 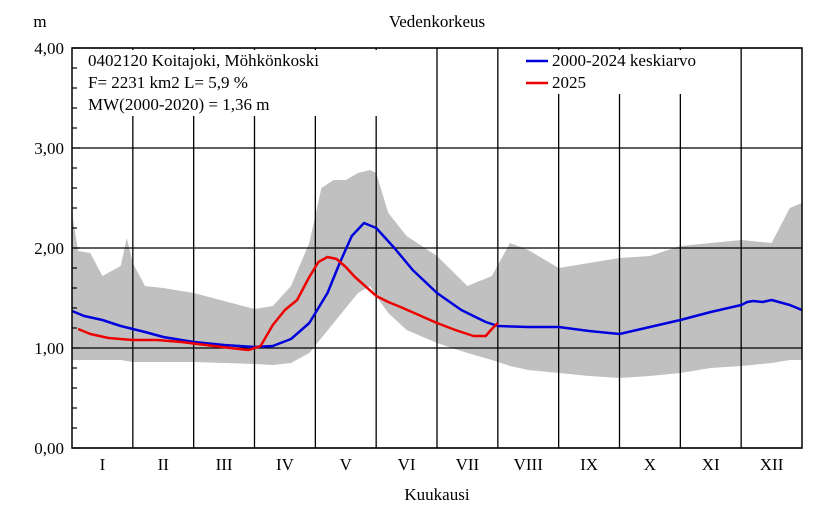 What do you see at coordinates (569, 82) in the screenshot?
I see `legend-label-2025: 2025` at bounding box center [569, 82].